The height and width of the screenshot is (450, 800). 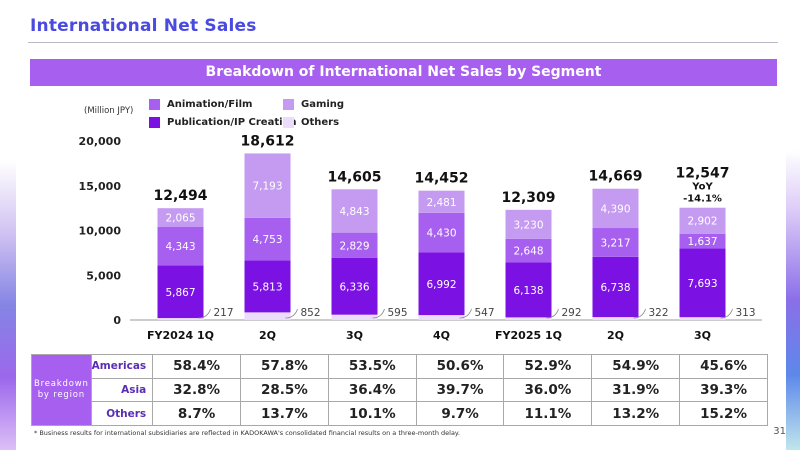 I want to click on data-label-gaming: 3,230, so click(x=528, y=225).